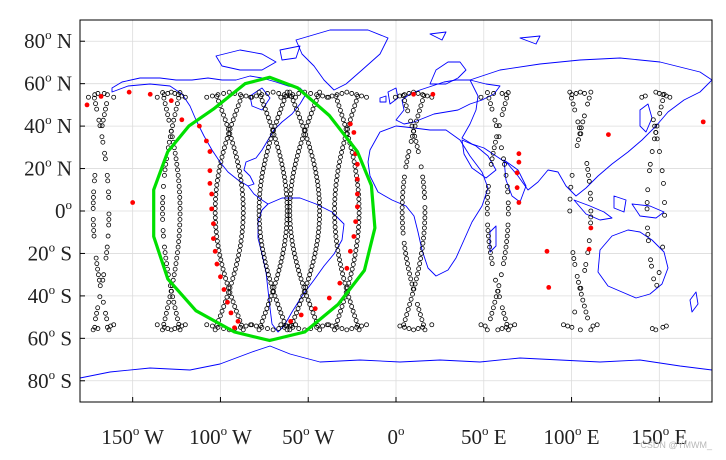  What do you see at coordinates (479, 159) in the screenshot?
I see `coast-arabia` at bounding box center [479, 159].